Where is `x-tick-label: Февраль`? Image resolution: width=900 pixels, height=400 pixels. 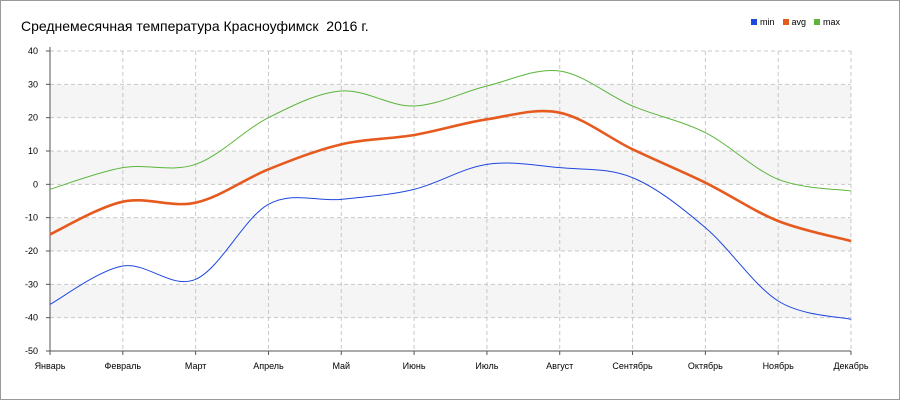 x-tick-label: Февраль is located at coordinates (123, 366).